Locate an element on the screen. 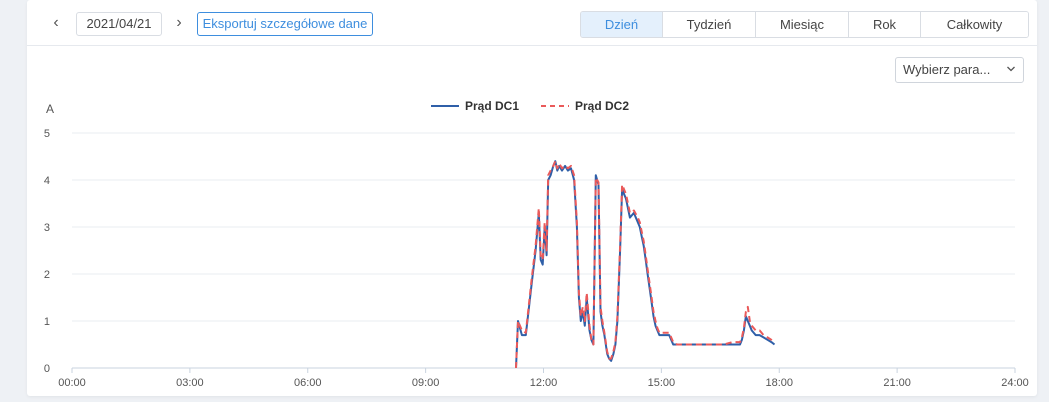 This screenshot has height=402, width=1049. x-tick-label: 00:00 is located at coordinates (72, 383).